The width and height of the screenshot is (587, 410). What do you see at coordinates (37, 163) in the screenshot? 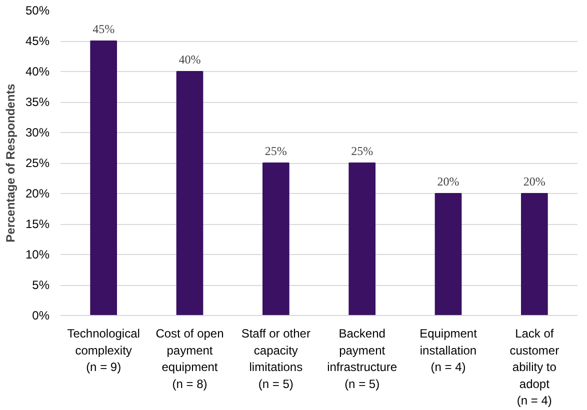
I see `y-tick-label: 25%` at bounding box center [37, 163].